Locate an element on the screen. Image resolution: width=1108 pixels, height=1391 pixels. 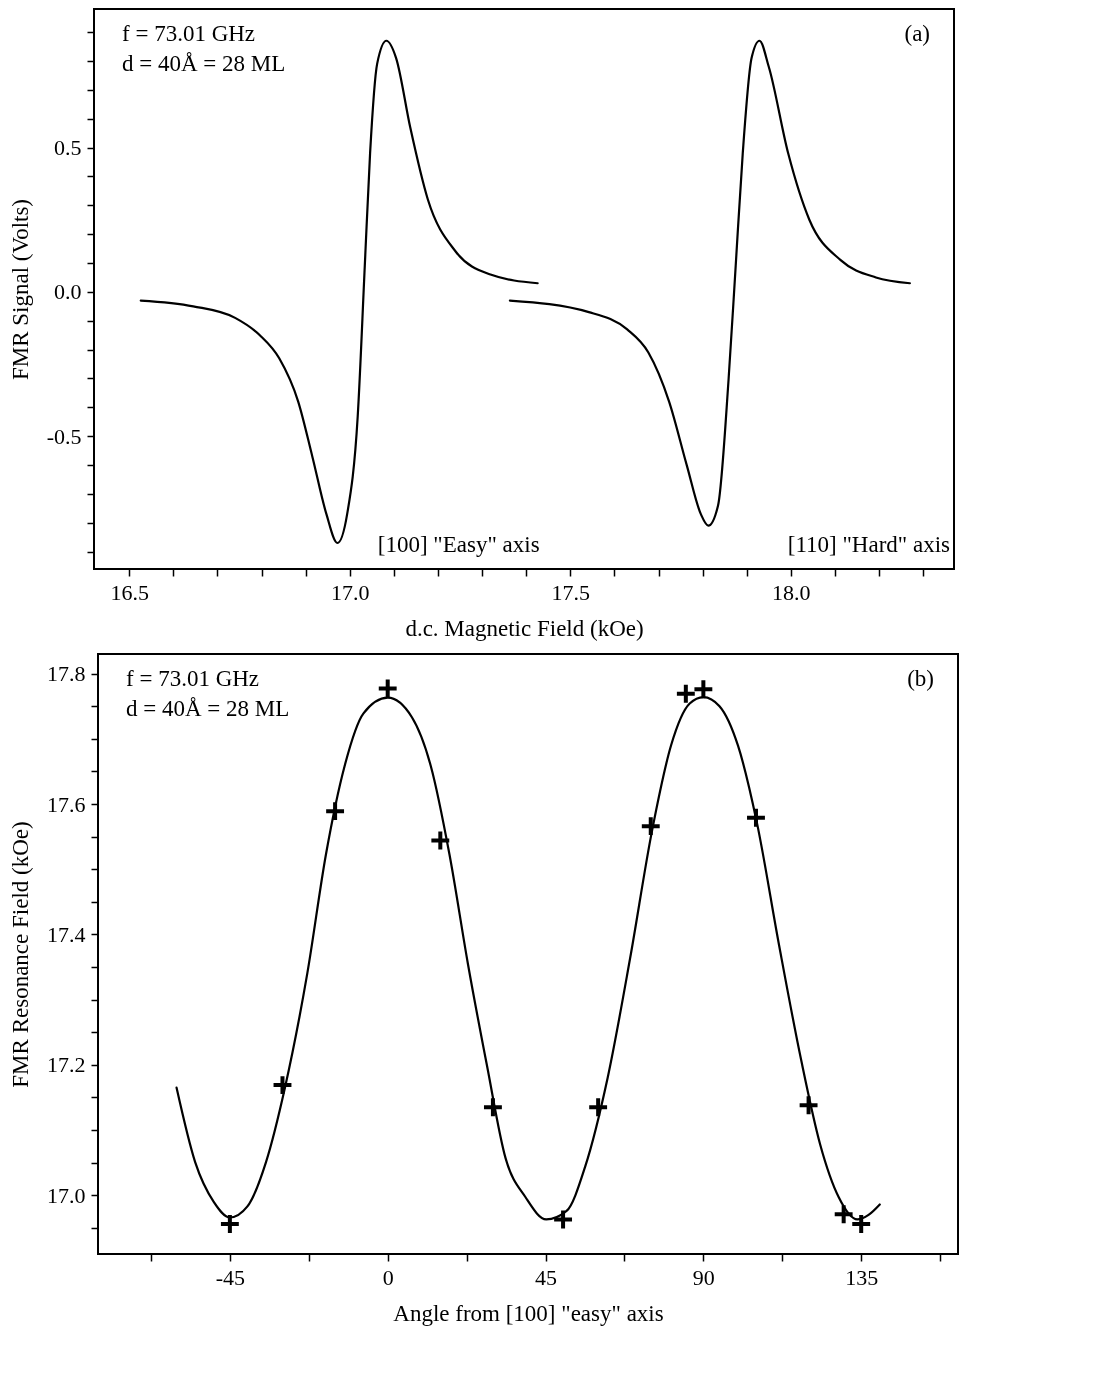
x-tick-label: 17.5 is located at coordinates (571, 592).